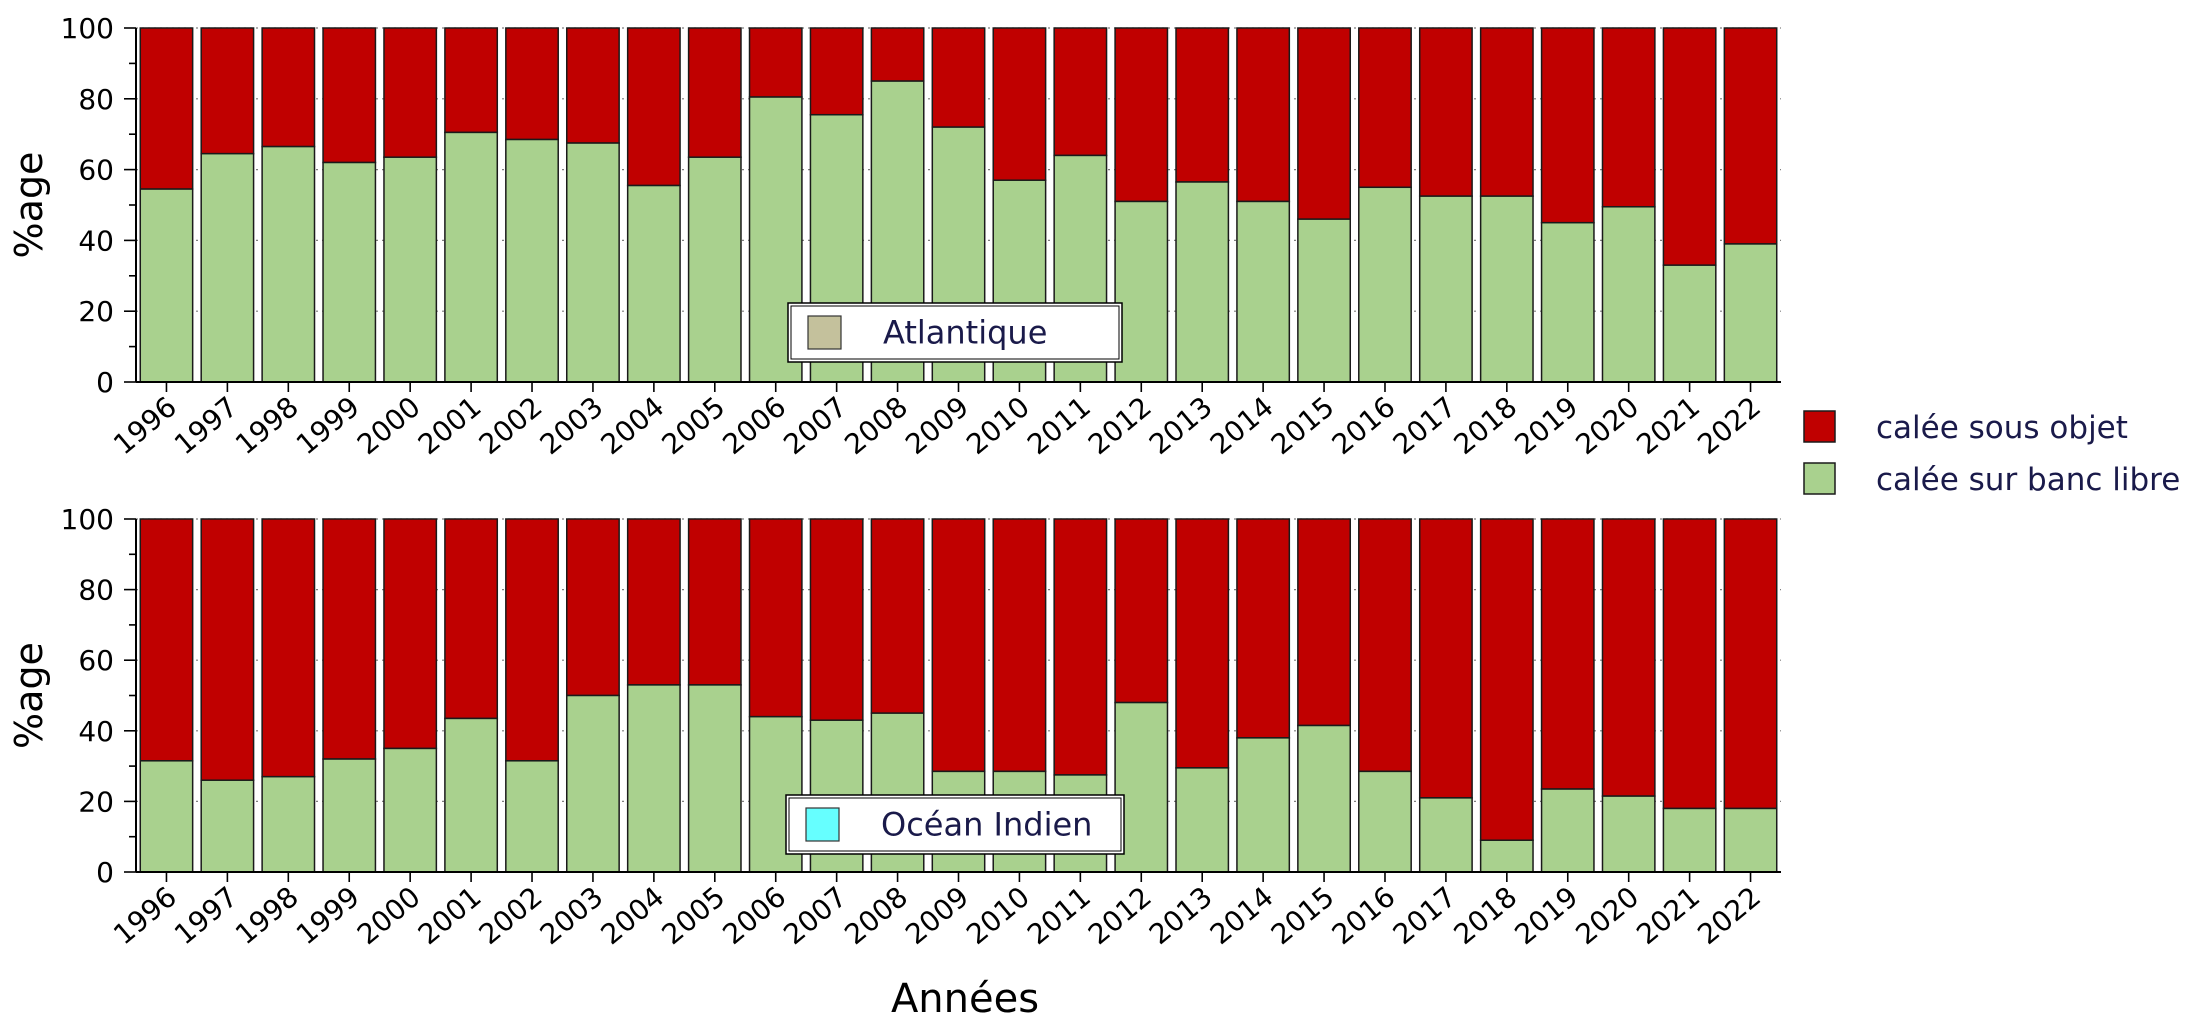  Describe the element at coordinates (1364, 425) in the screenshot. I see `x-tick-label: 2016` at that location.